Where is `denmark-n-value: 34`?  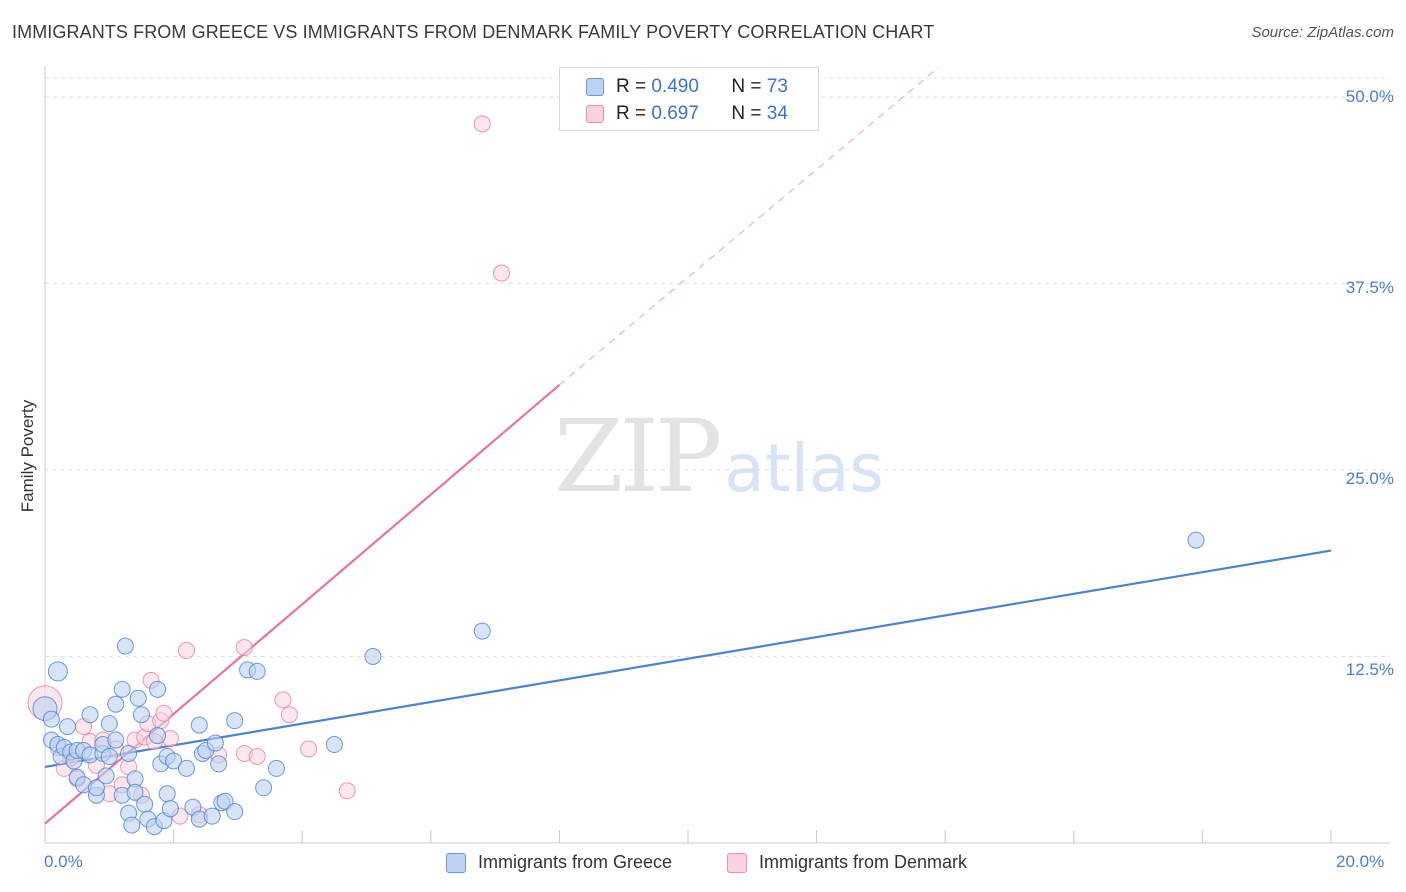
denmark-n-value: 34 is located at coordinates (777, 113).